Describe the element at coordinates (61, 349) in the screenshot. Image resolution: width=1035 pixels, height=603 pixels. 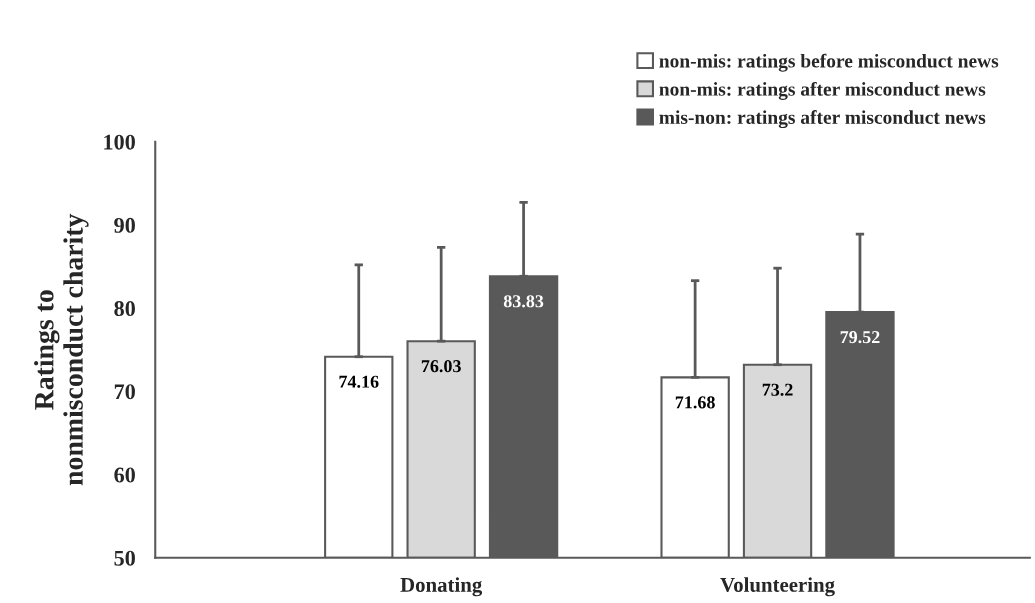
I see `y-axis-title: Ratings to nonmisconduct charity` at that location.